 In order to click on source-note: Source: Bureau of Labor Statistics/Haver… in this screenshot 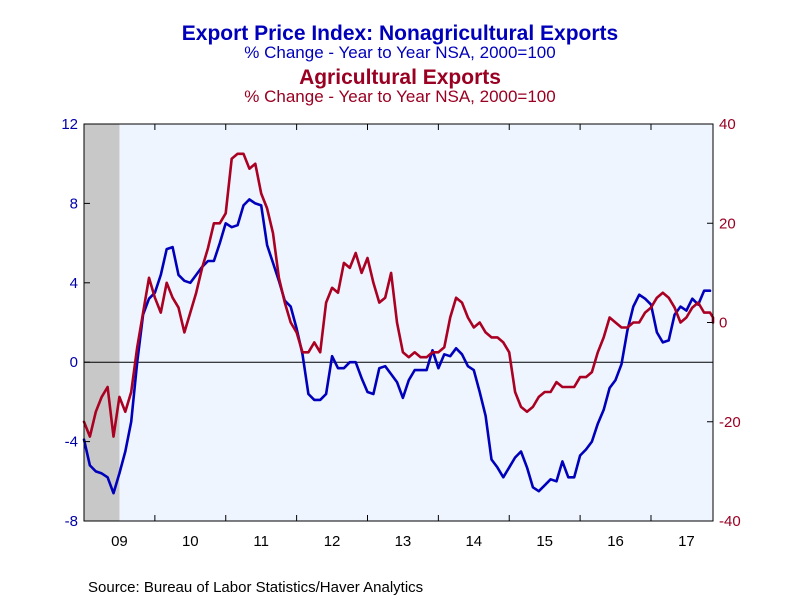, I will do `click(255, 587)`.